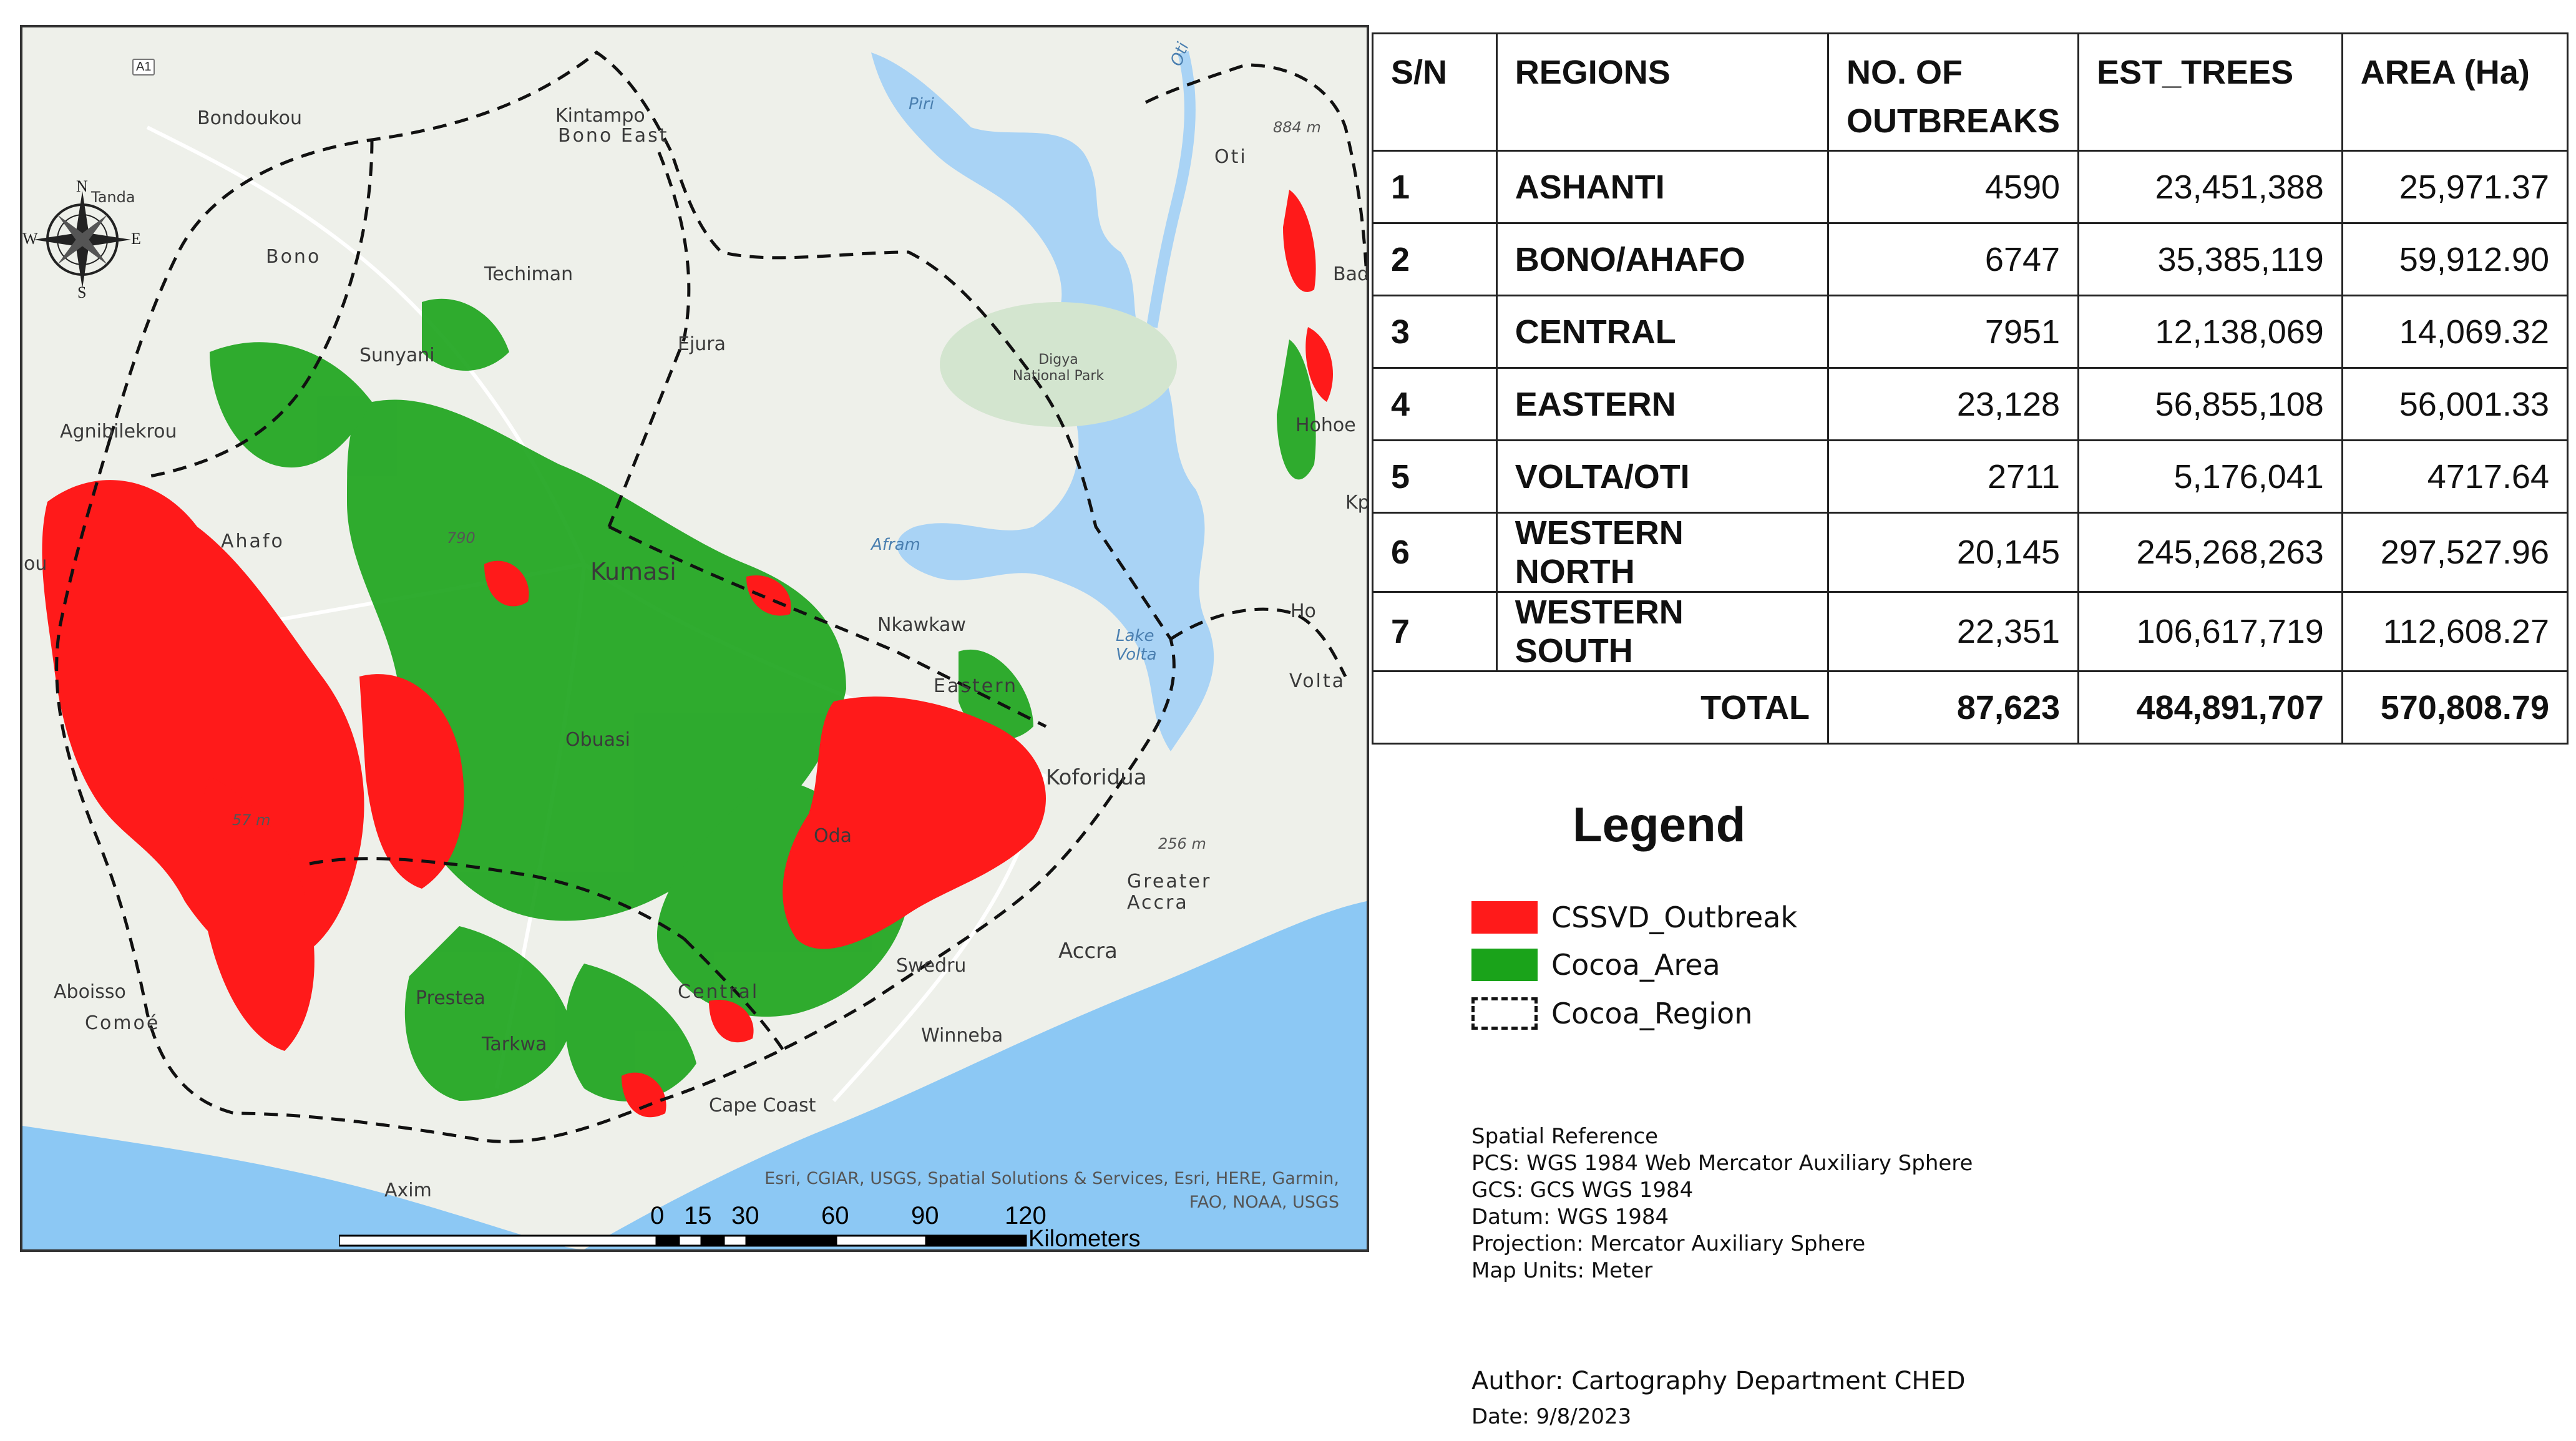 This screenshot has height=1441, width=2576. I want to click on spatial-ref-title: Spatial Reference, so click(1565, 1136).